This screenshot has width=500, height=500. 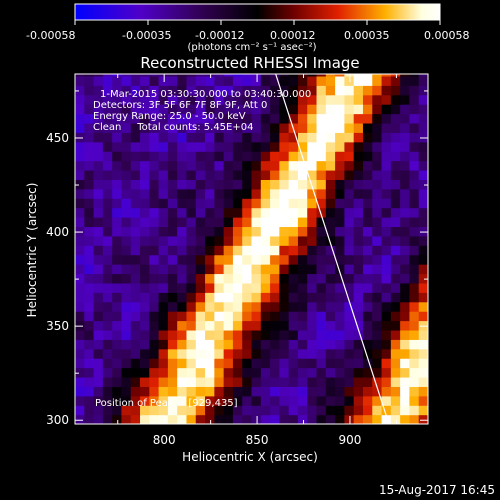 What do you see at coordinates (57, 420) in the screenshot?
I see `y-tick-label: 300` at bounding box center [57, 420].